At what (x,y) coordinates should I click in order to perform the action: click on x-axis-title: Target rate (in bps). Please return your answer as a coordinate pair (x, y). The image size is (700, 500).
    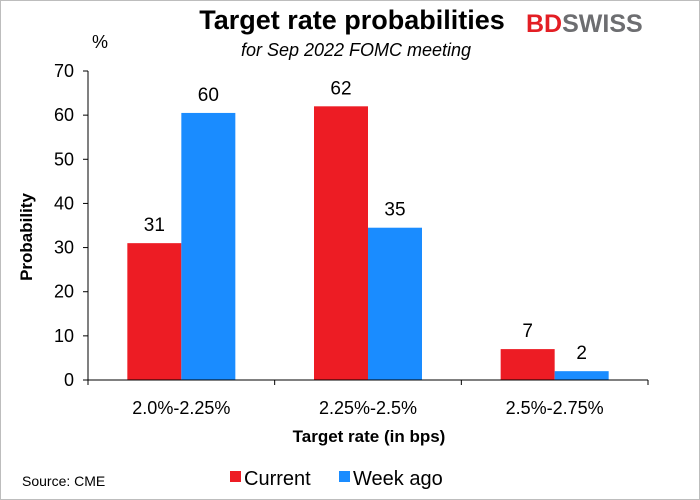
    Looking at the image, I should click on (369, 436).